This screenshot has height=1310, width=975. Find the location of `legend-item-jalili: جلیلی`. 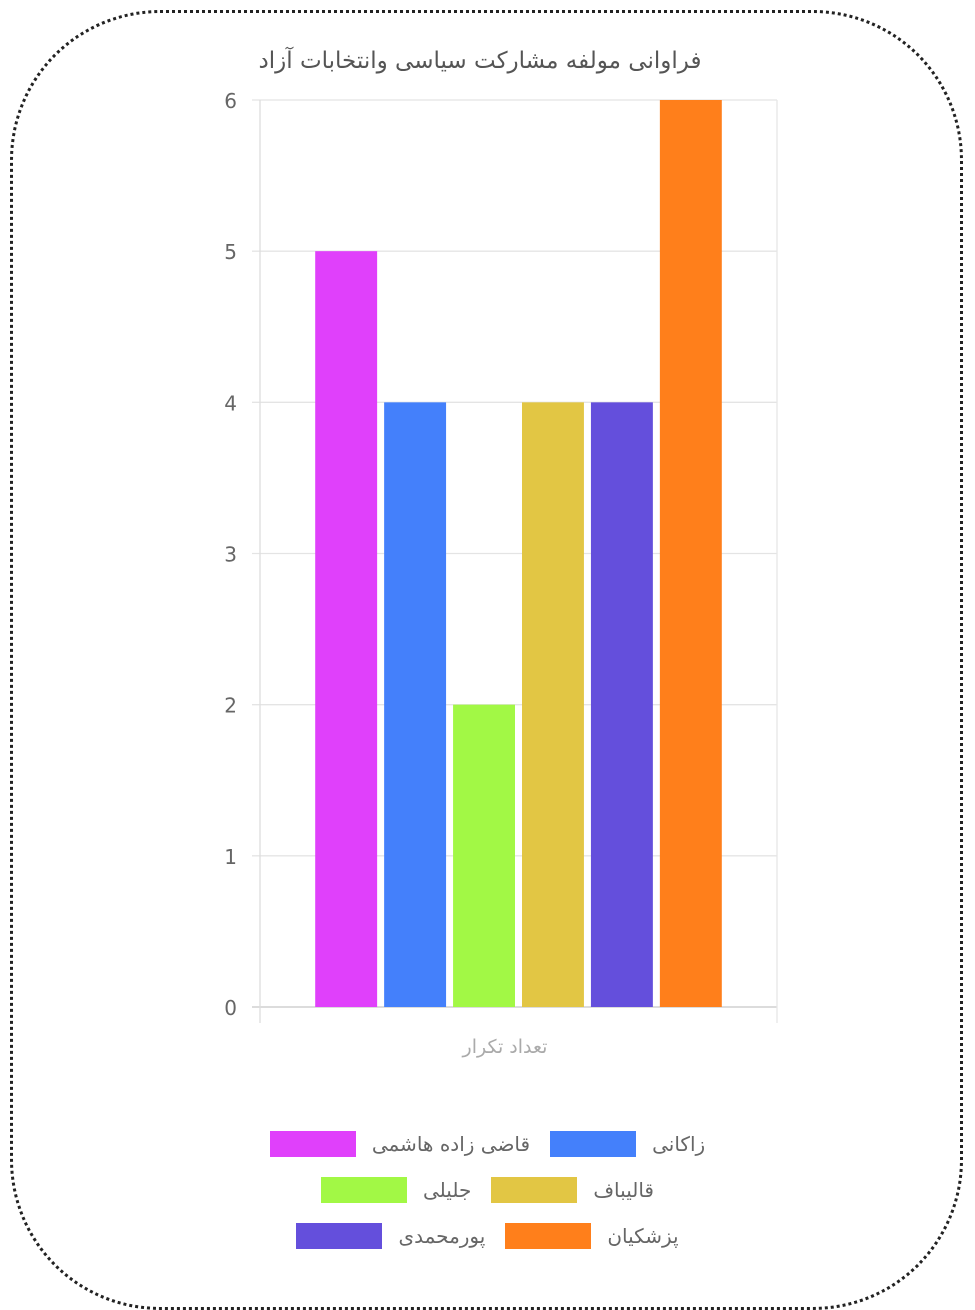

legend-item-jalili: جلیلی is located at coordinates (396, 1190).